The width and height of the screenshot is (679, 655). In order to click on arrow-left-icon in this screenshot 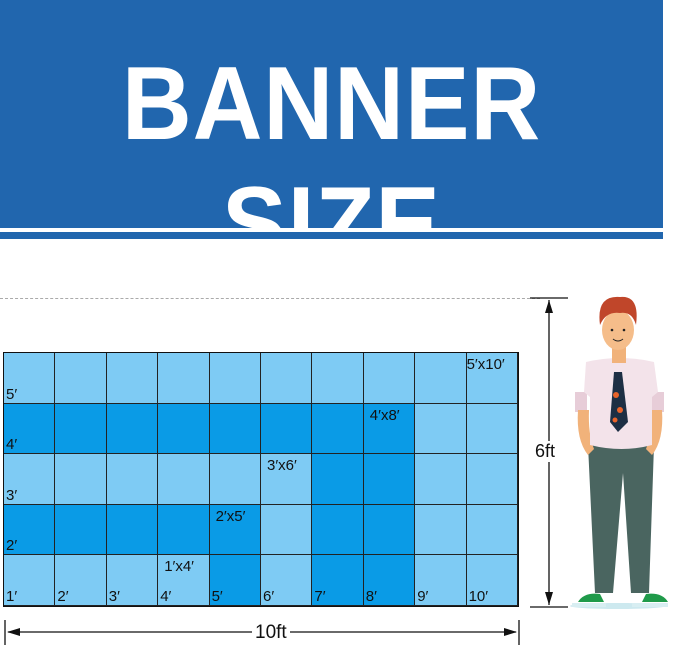, I will do `click(13, 632)`.